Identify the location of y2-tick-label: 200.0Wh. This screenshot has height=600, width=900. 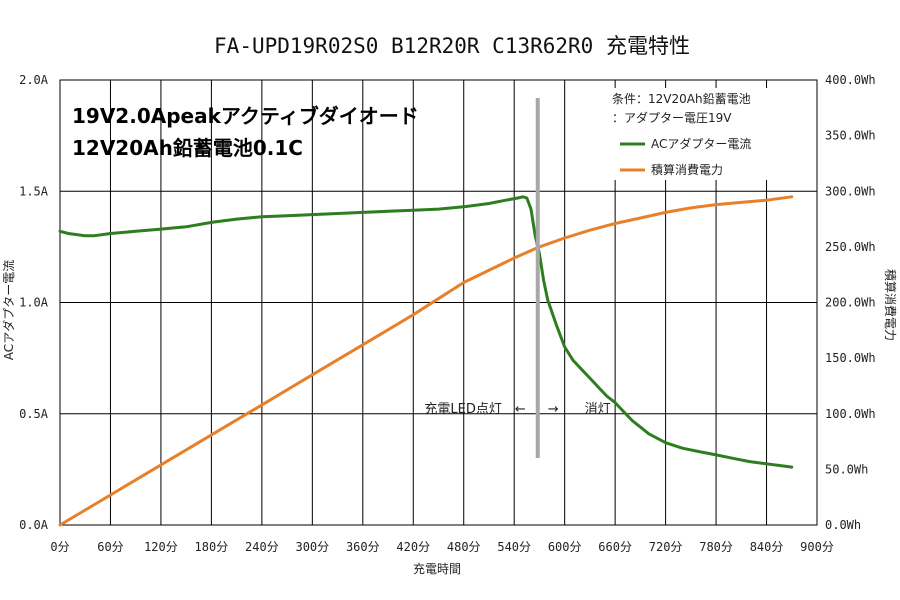
(850, 303).